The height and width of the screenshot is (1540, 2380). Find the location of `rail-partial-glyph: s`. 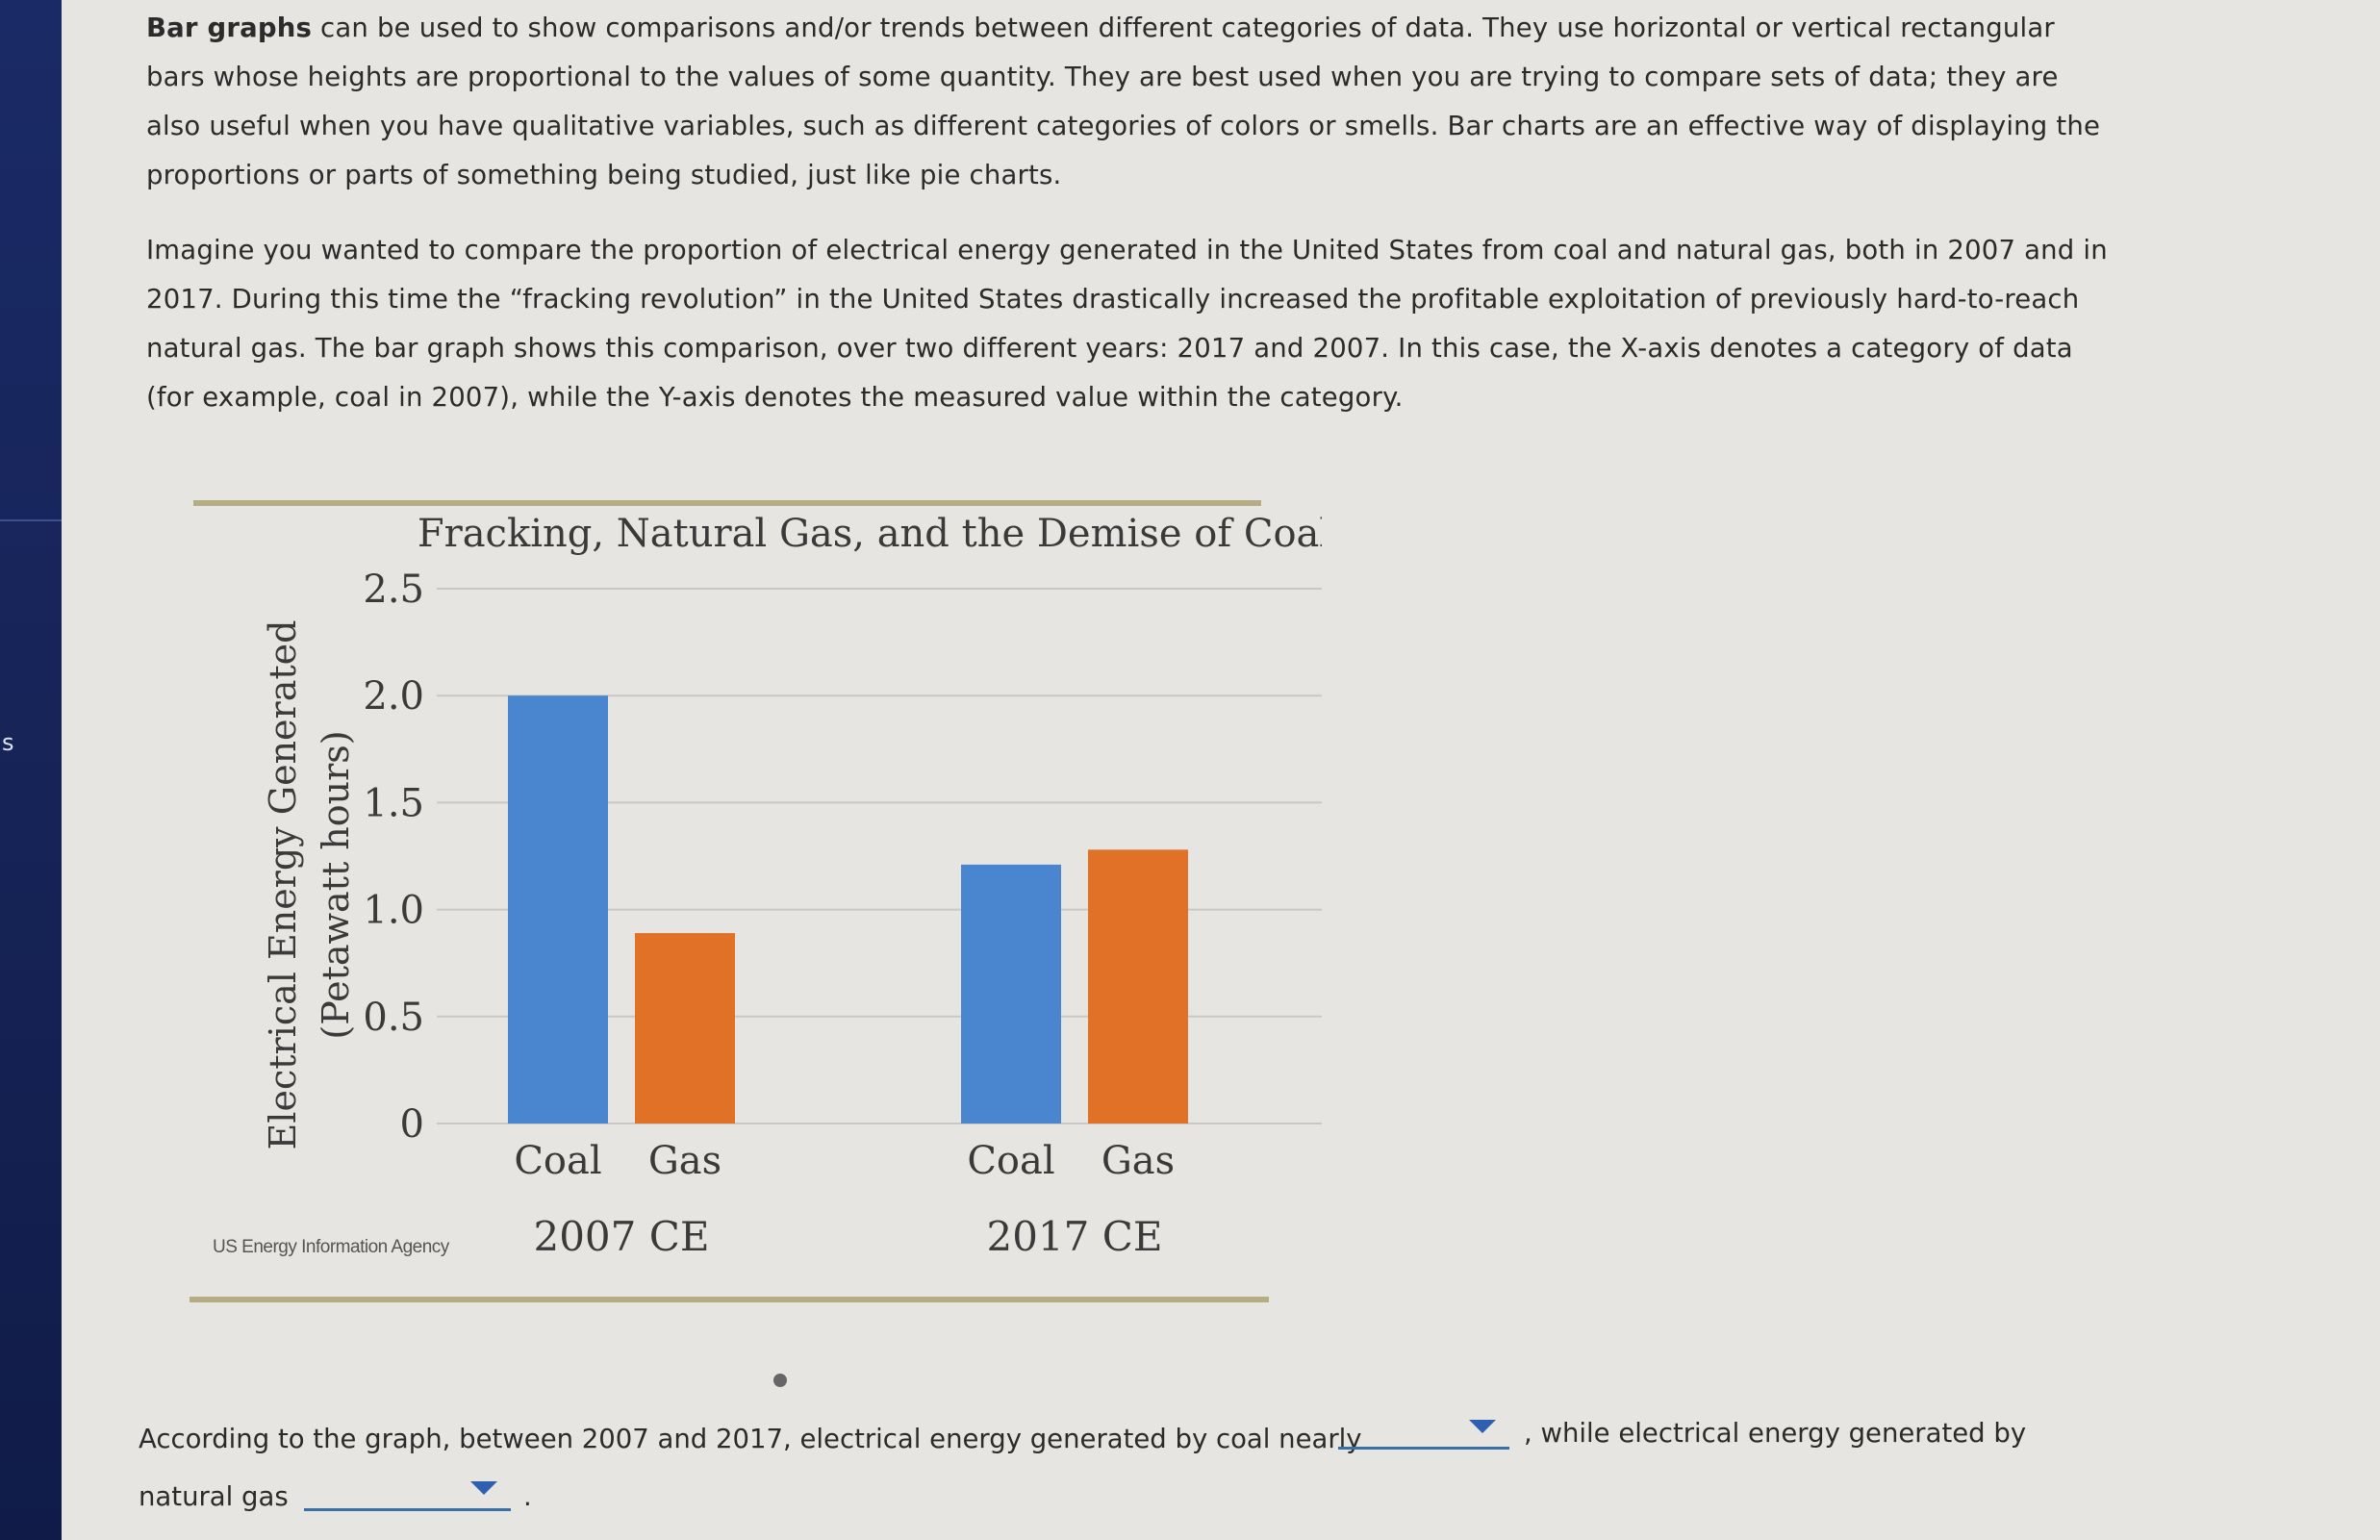

rail-partial-glyph: s is located at coordinates (8, 742).